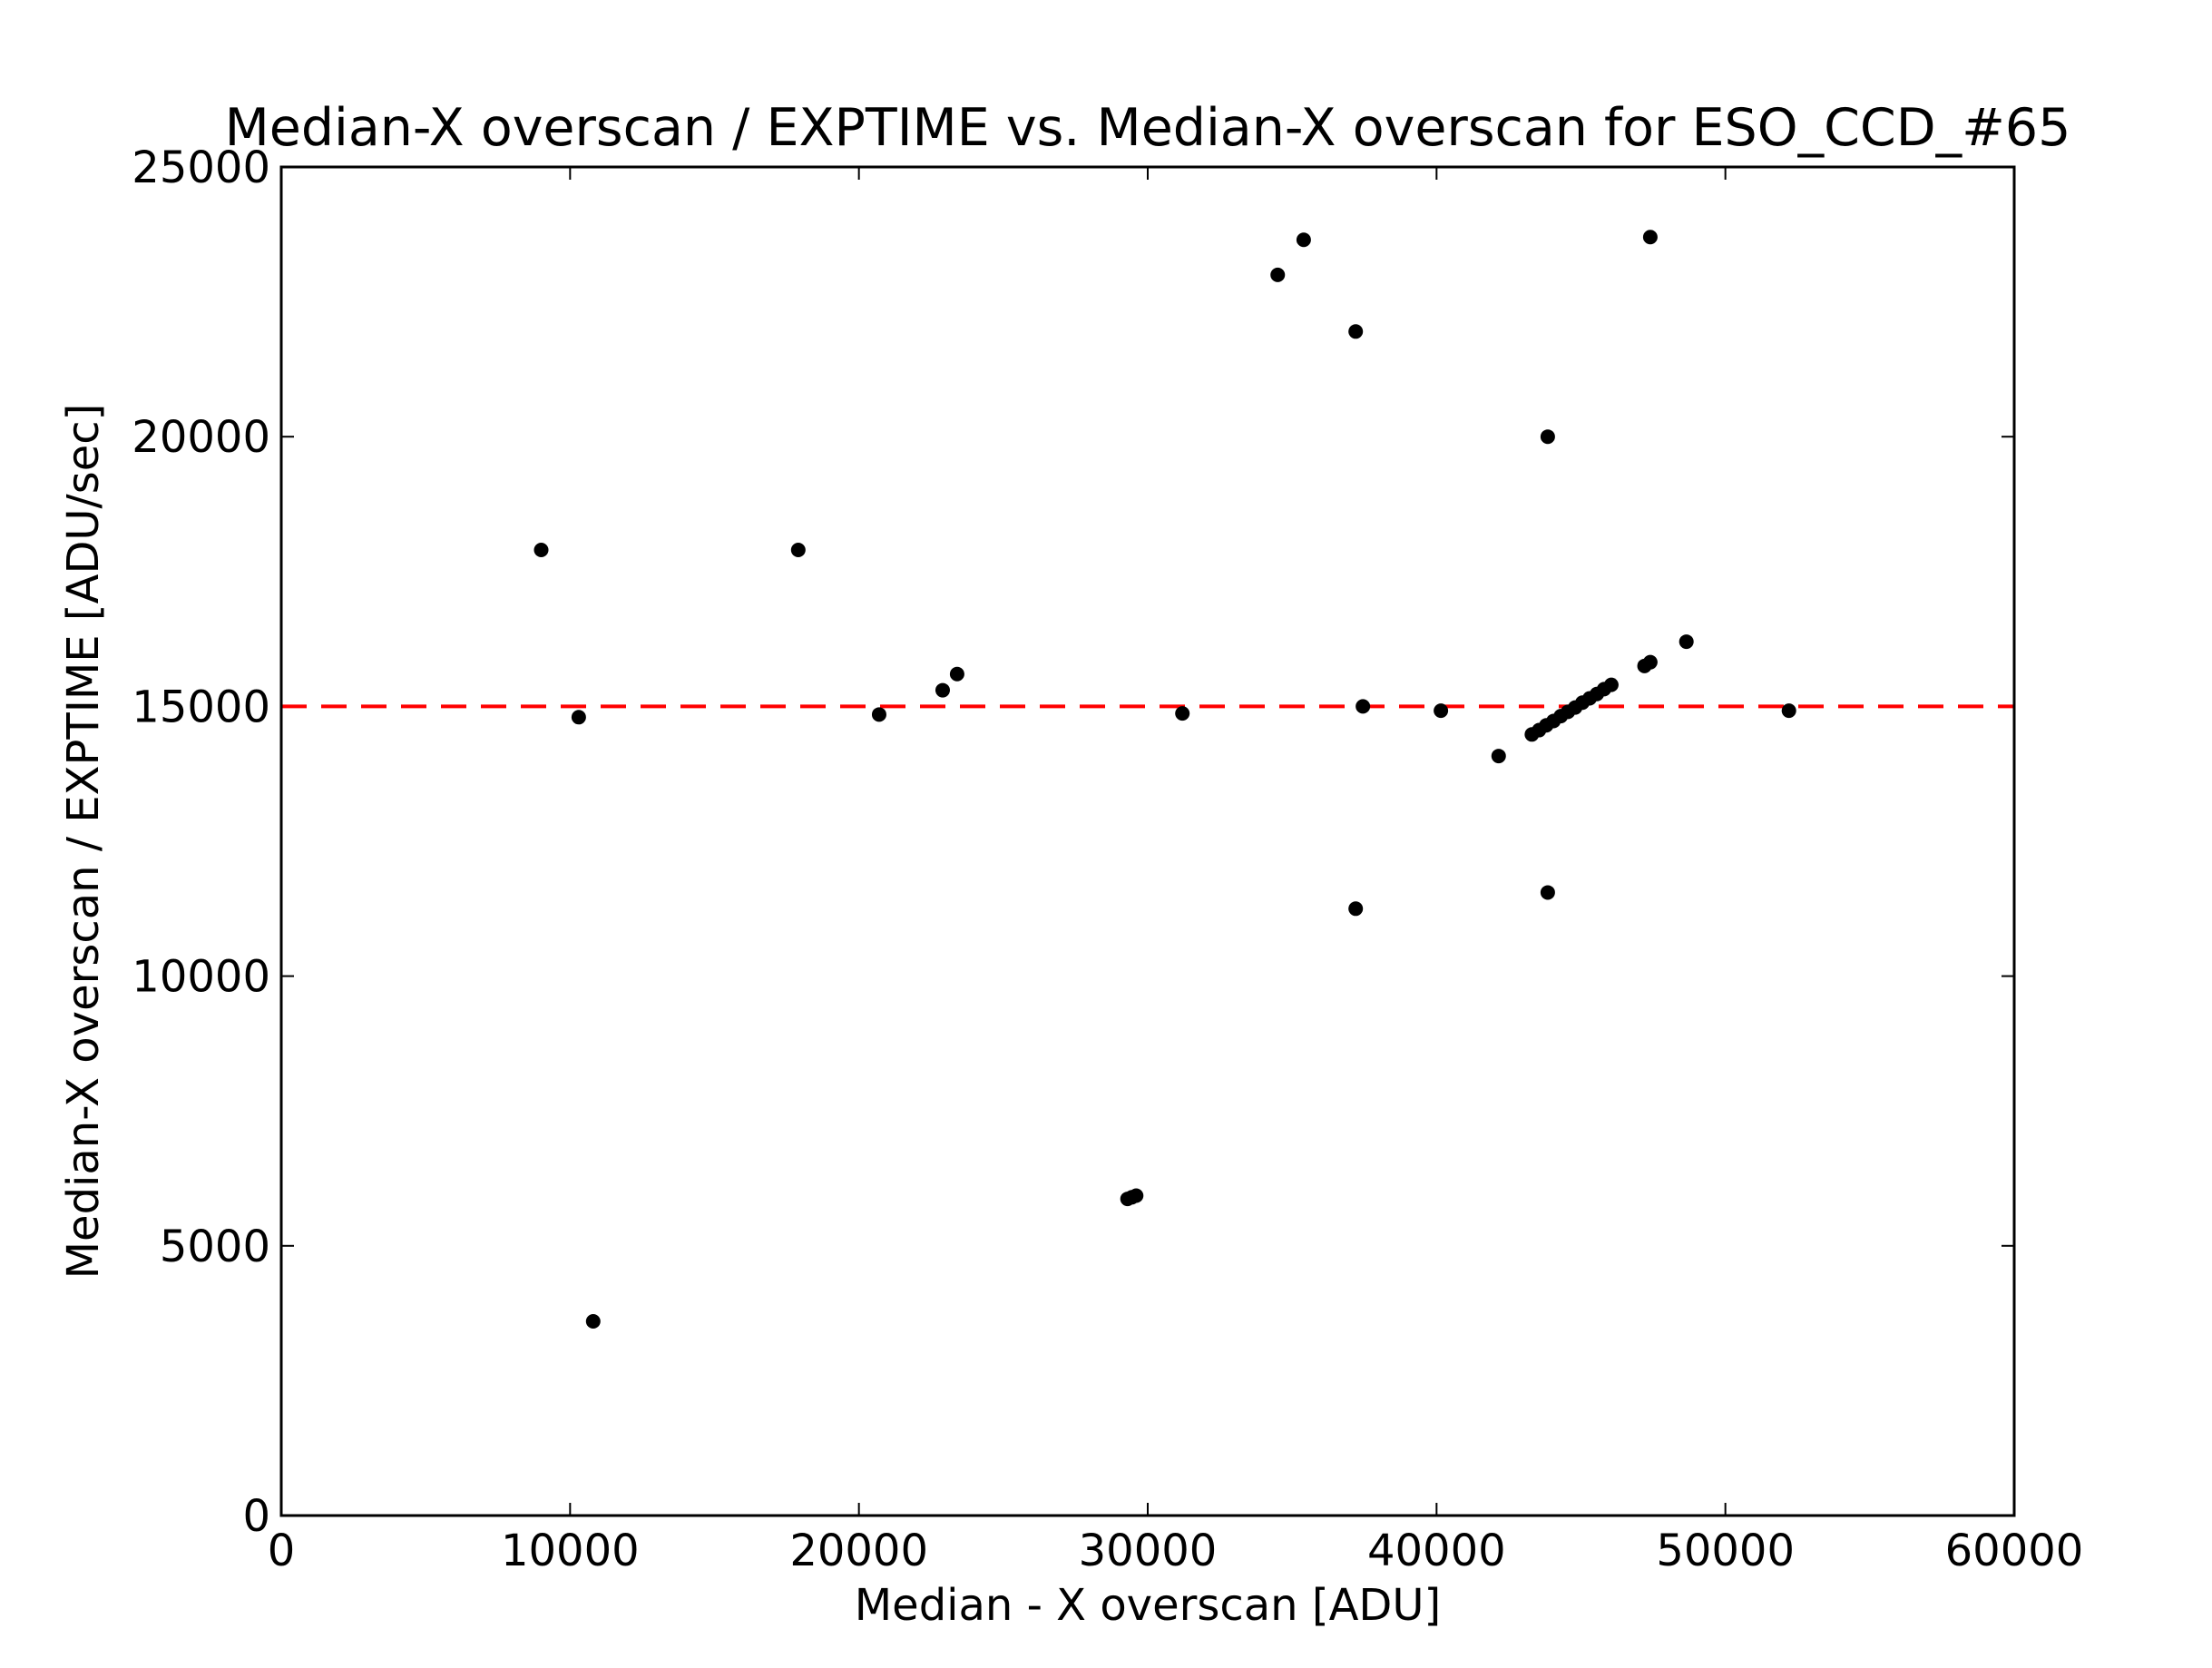  I want to click on x-tick-label: 60000, so click(2014, 1551).